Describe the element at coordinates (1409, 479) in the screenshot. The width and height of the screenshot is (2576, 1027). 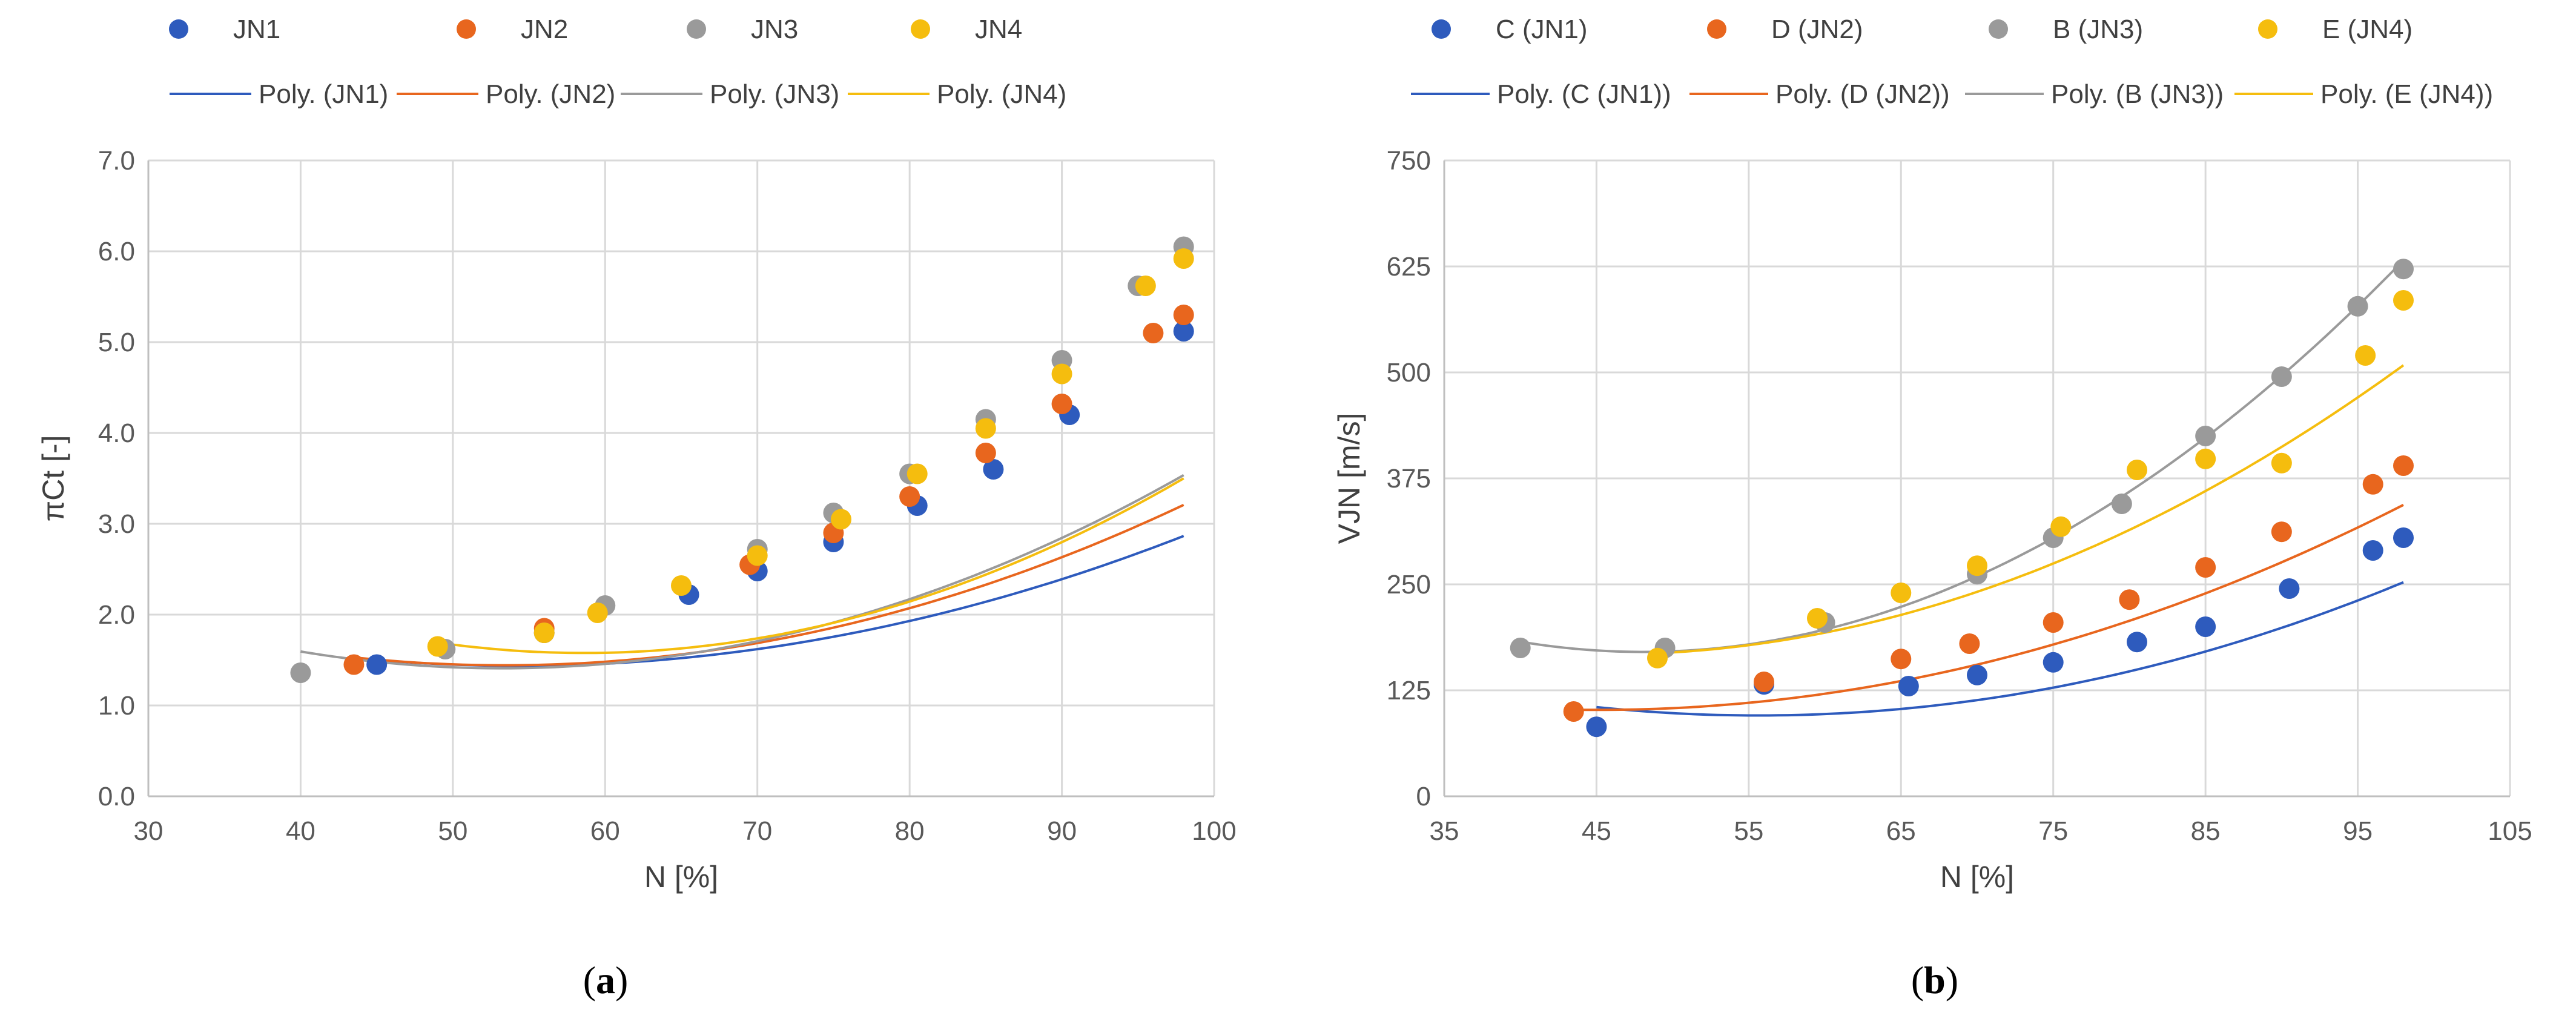
I see `y-tick-label: 375` at that location.